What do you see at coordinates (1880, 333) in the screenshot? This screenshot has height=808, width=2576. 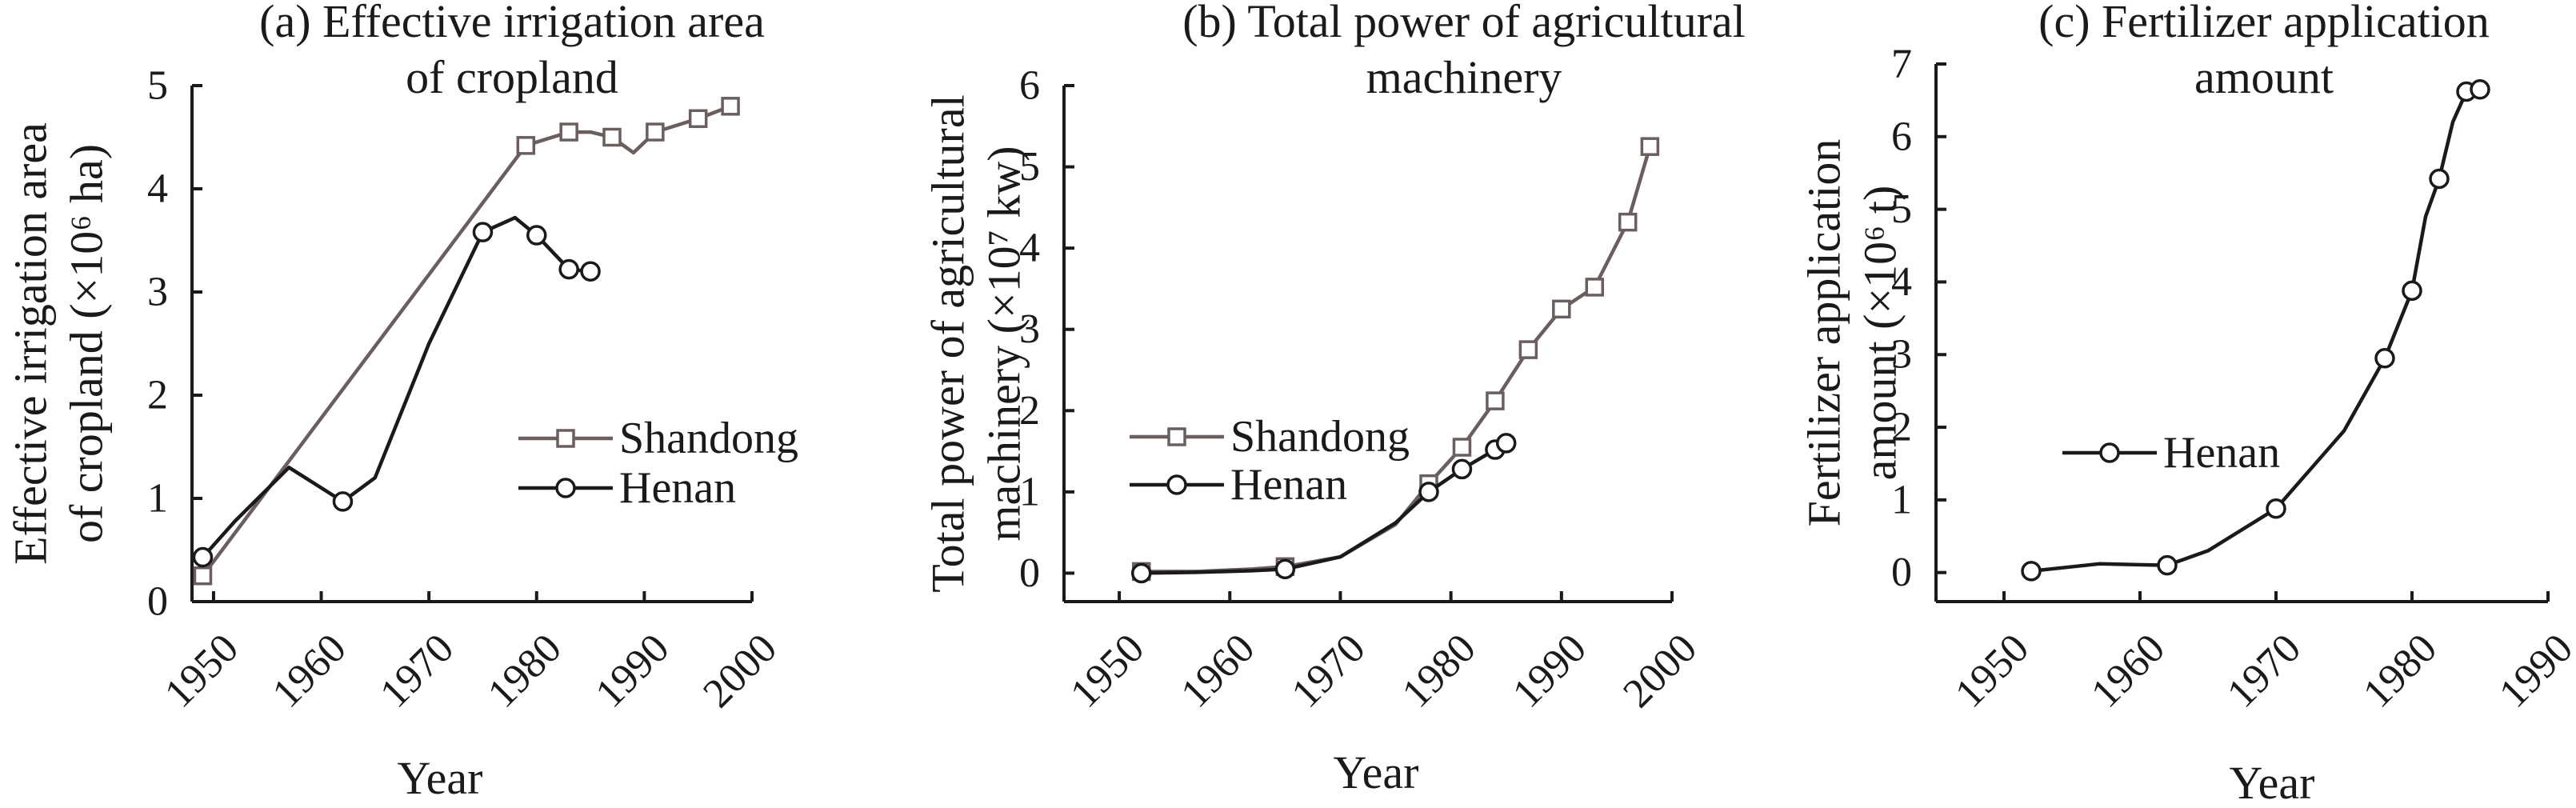 I see `y-axis-label: amount (×10⁶ t)` at bounding box center [1880, 333].